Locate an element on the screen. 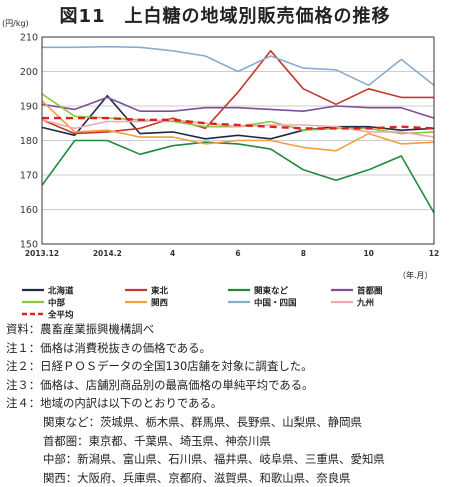 The height and width of the screenshot is (487, 450). note-4-kansai: 関西：大阪府、兵庫県、京都府、滋賀県、和歌山県、奈良県 is located at coordinates (197, 477).